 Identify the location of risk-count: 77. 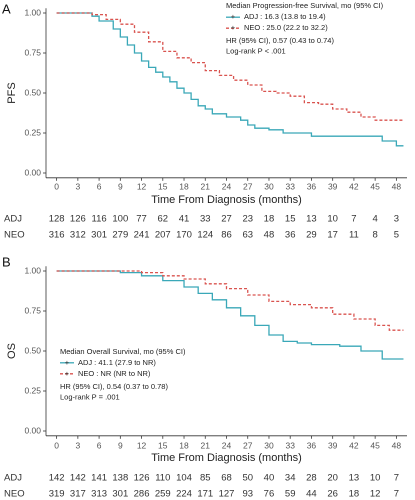
(141, 219).